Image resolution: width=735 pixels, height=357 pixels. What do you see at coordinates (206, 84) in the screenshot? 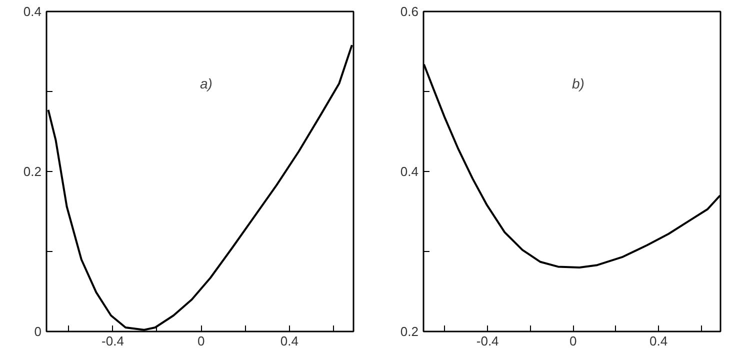
I see `annotation: a)` at bounding box center [206, 84].